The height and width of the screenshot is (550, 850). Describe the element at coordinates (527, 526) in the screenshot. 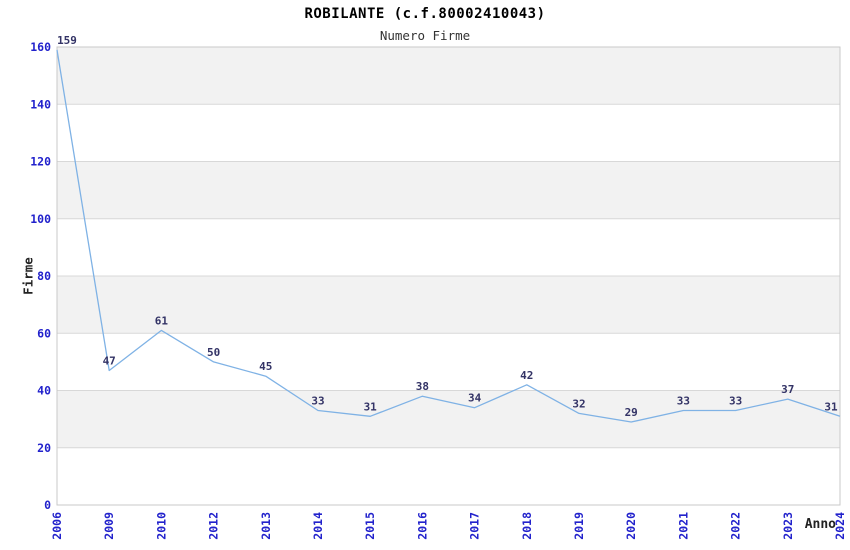

I see `x-tick-label: 2018` at that location.